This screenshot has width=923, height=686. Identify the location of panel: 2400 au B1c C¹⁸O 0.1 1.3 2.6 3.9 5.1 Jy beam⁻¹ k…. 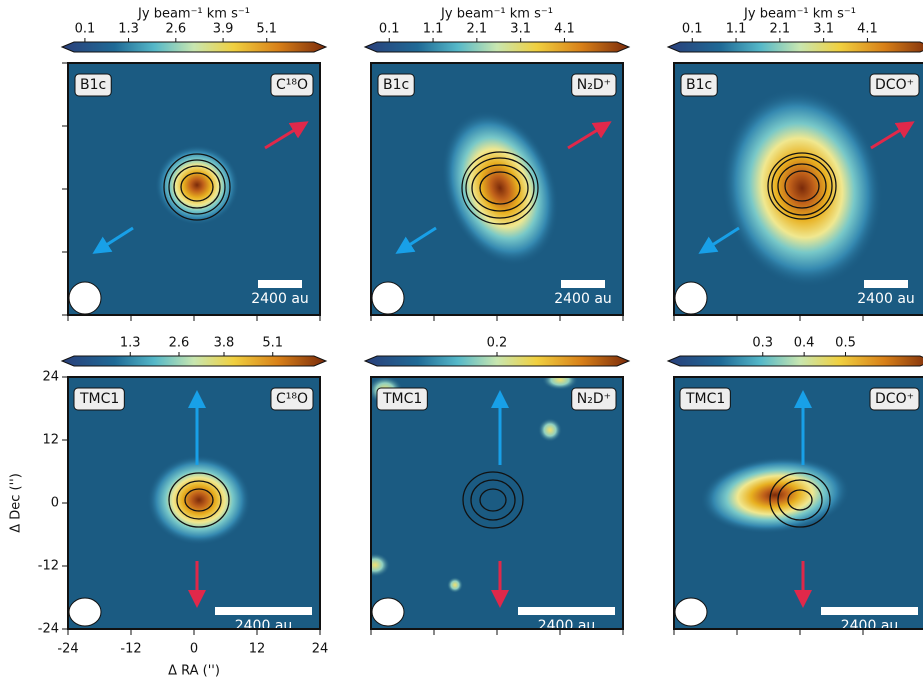
(194, 164).